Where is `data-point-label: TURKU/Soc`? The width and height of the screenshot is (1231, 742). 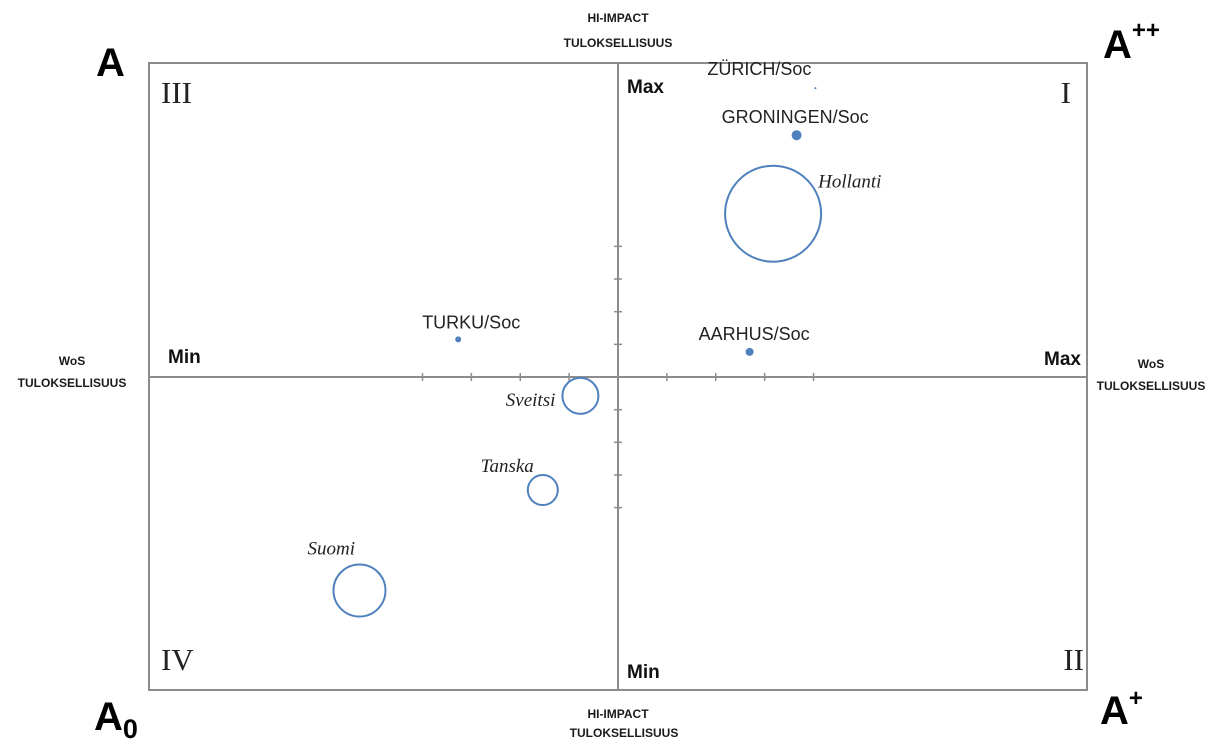
data-point-label: TURKU/Soc is located at coordinates (471, 322).